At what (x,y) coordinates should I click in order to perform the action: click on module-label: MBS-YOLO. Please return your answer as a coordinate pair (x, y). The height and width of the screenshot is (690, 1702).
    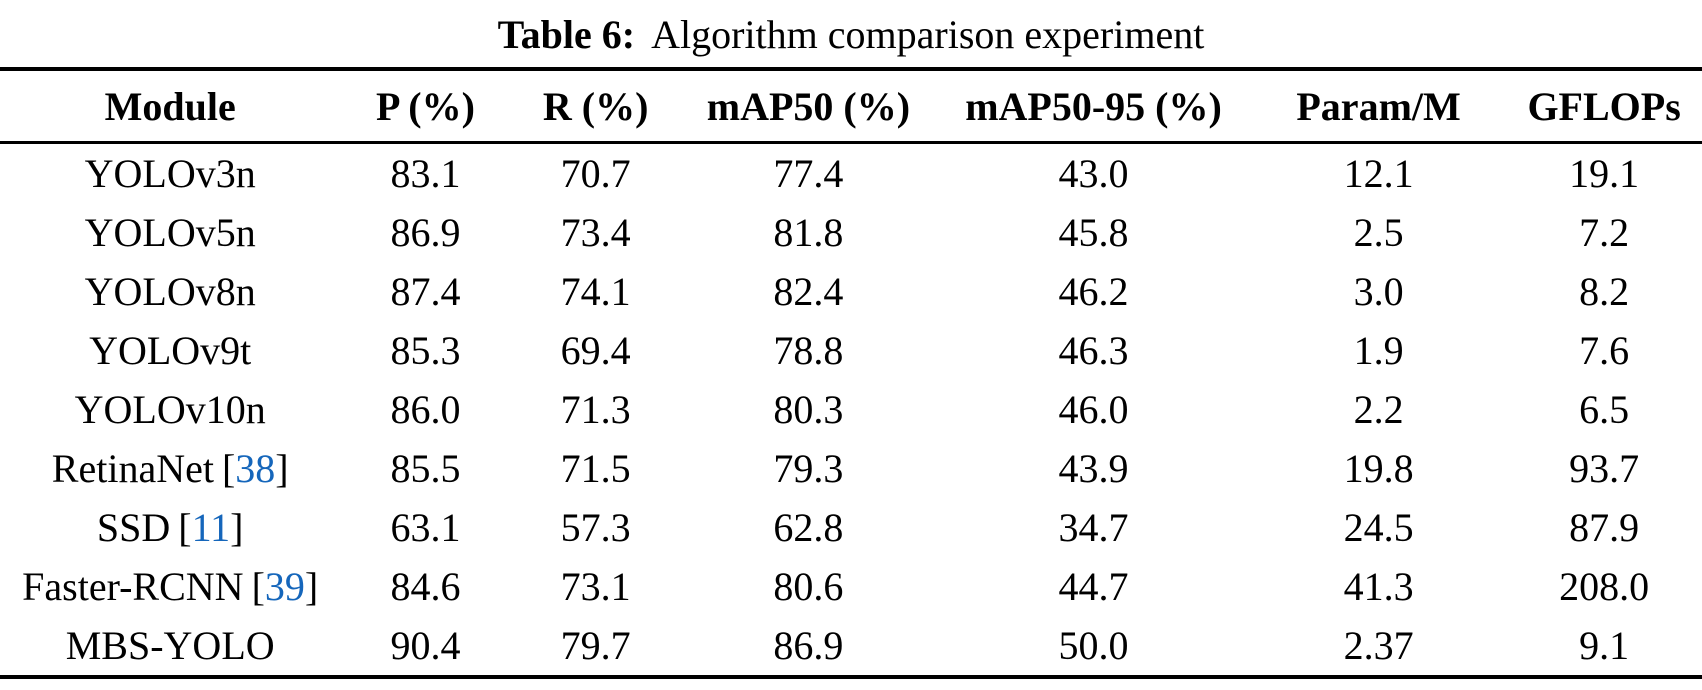
    Looking at the image, I should click on (170, 645).